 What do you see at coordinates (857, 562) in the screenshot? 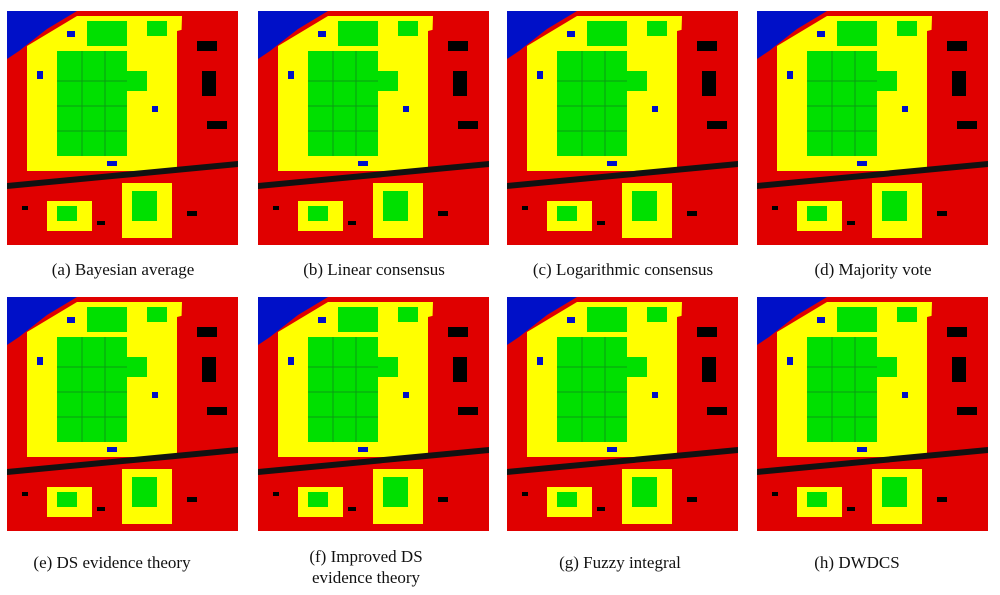
I see `caption-h: (h) DWDCS` at bounding box center [857, 562].